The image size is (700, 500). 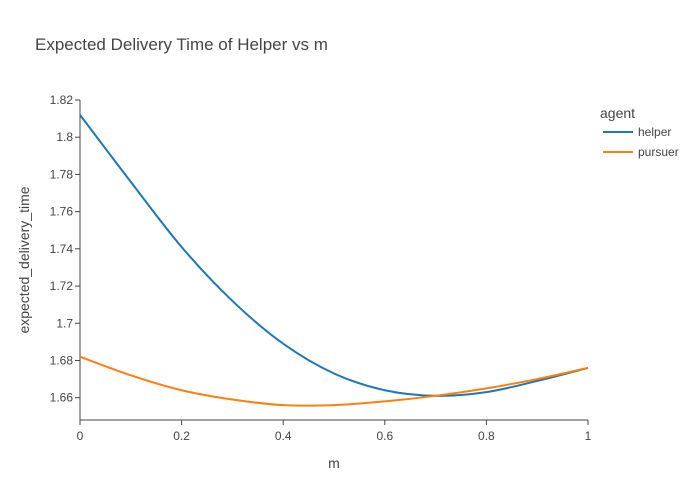 I want to click on y-tick-label: 1.8, so click(x=64, y=137).